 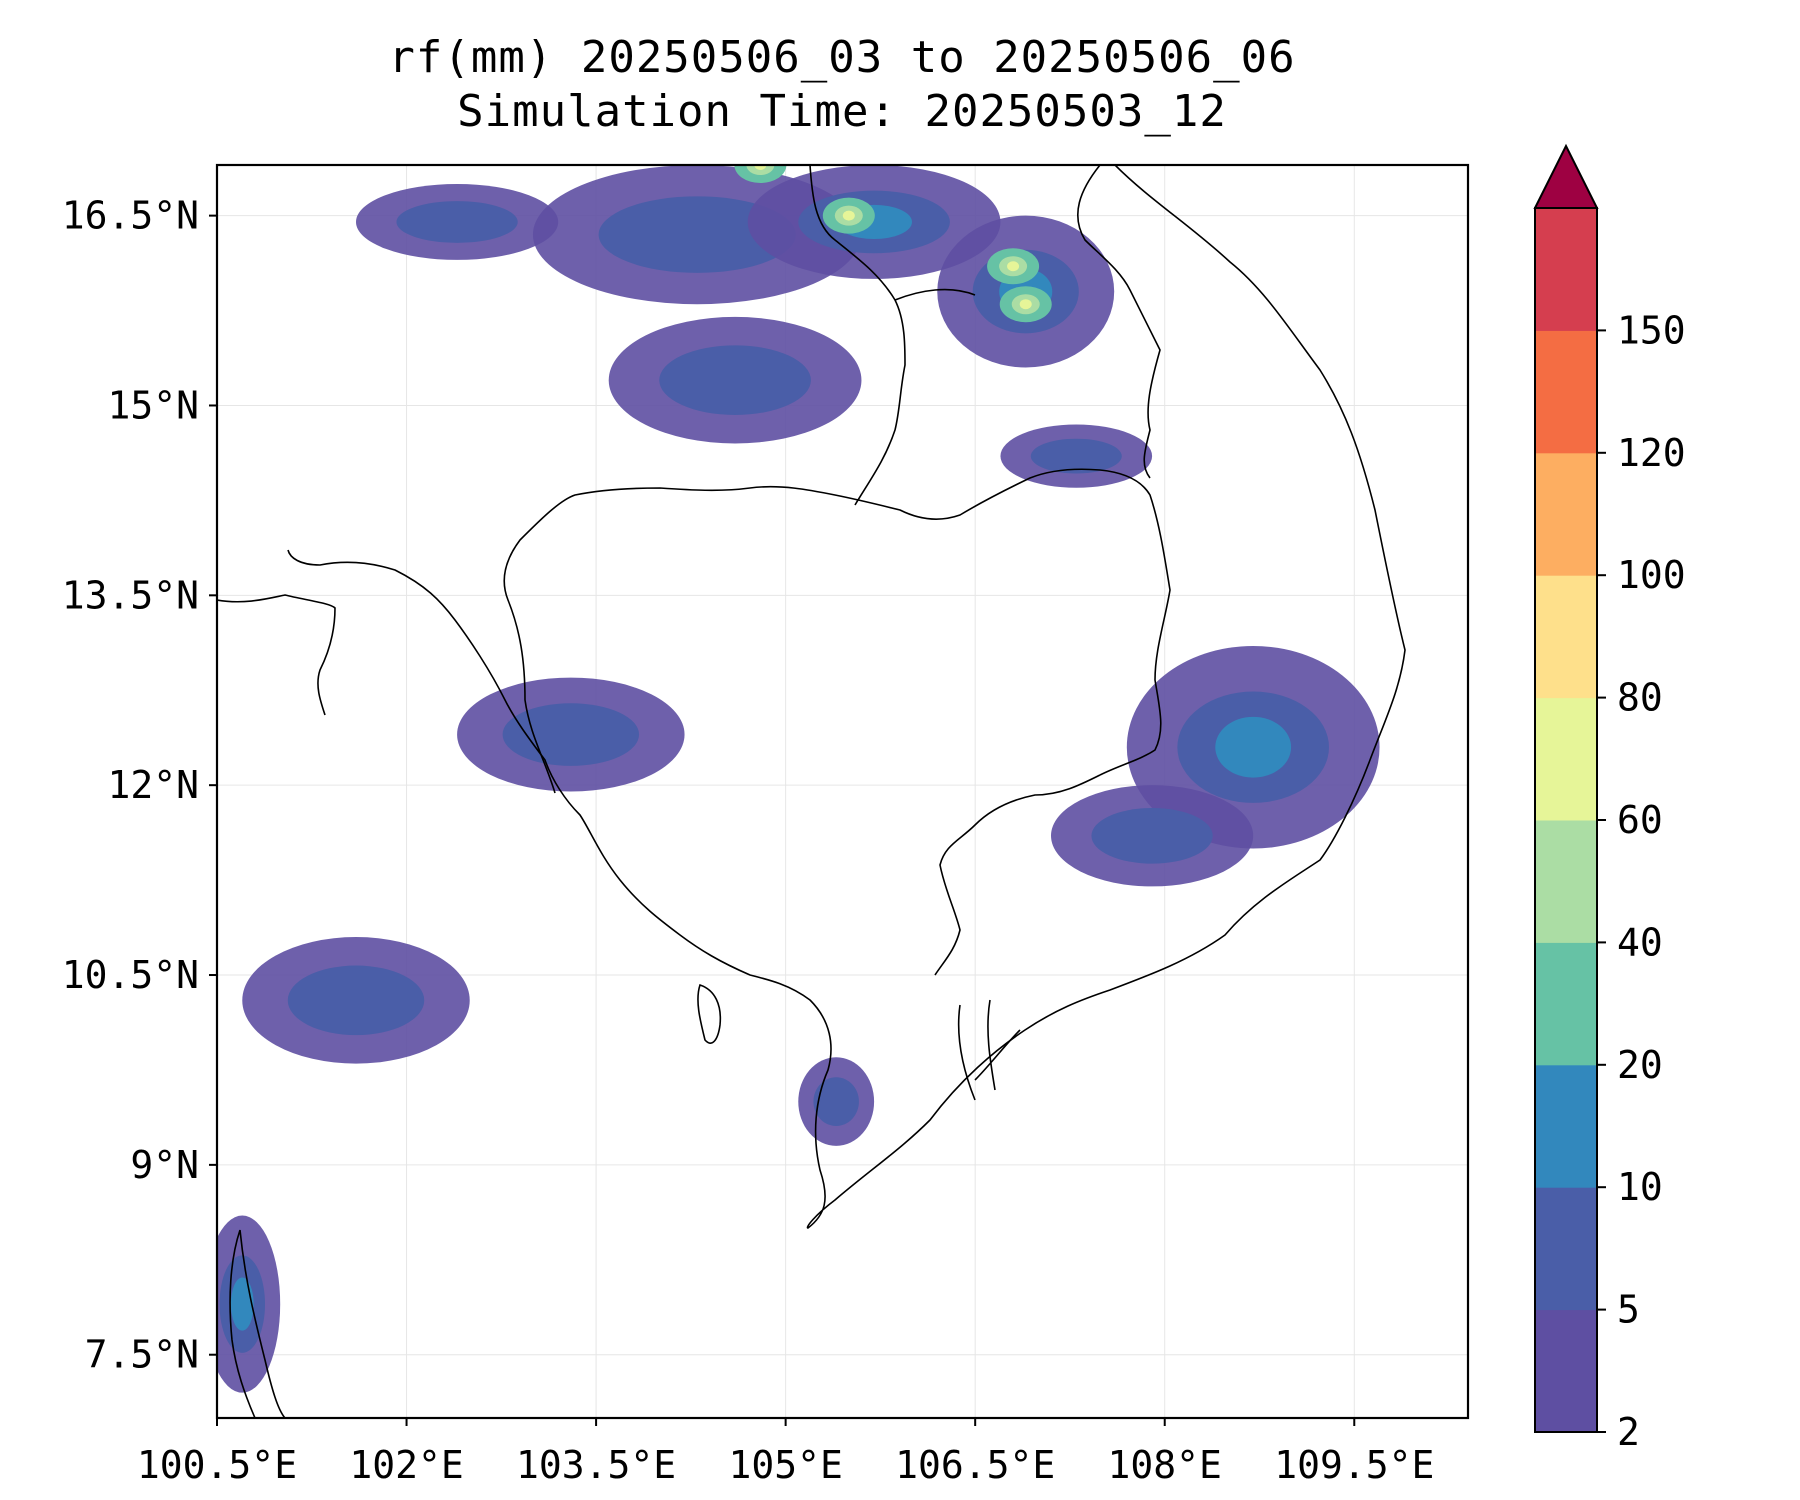 I want to click on colorbar-extend-arrow, so click(x=1566, y=176).